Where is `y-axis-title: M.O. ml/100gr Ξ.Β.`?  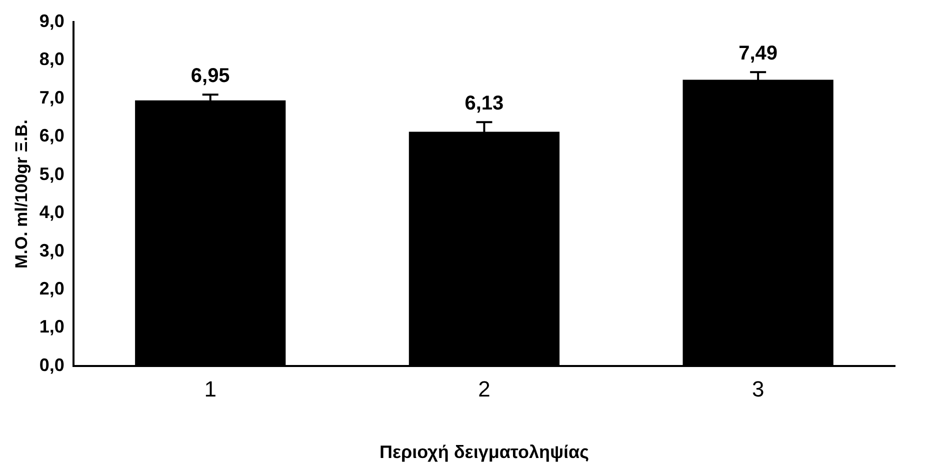
y-axis-title: M.O. ml/100gr Ξ.Β. is located at coordinates (21, 194).